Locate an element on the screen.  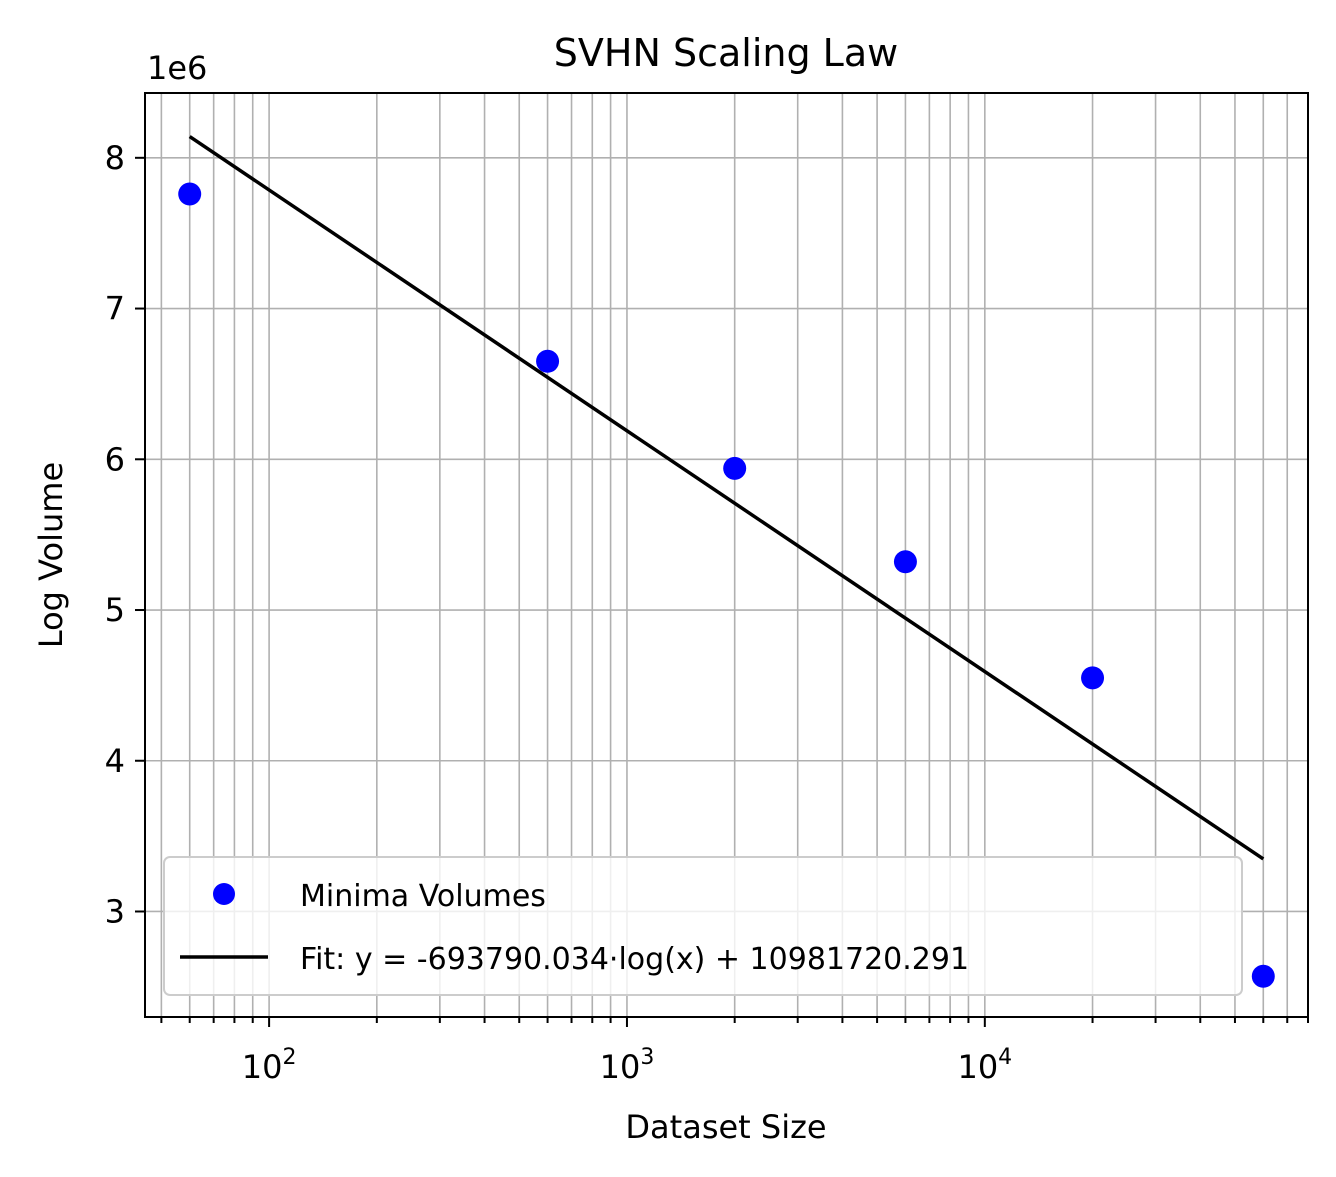
legend-marker-minima is located at coordinates (224, 894).